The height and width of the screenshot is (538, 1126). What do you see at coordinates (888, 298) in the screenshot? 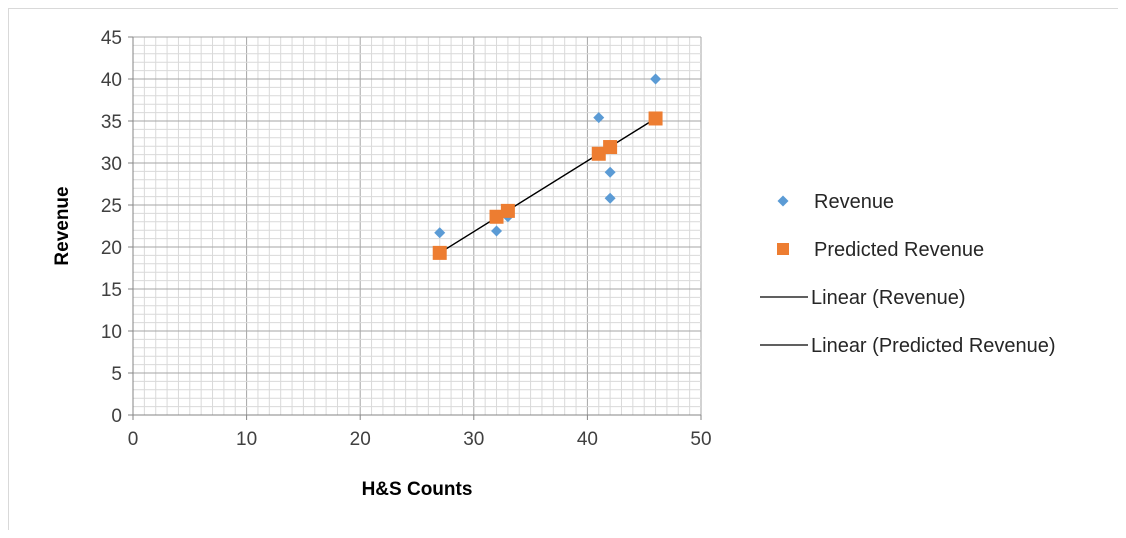
I see `legend-label: Linear (Revenue)` at bounding box center [888, 298].